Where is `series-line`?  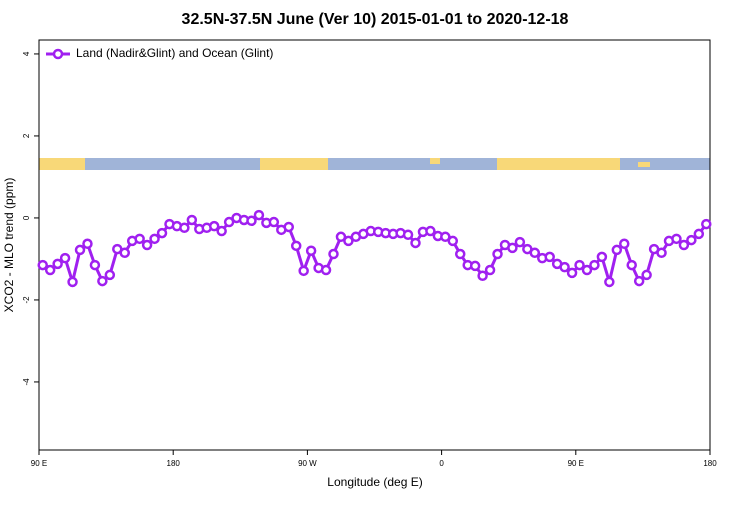
series-line is located at coordinates (374, 250).